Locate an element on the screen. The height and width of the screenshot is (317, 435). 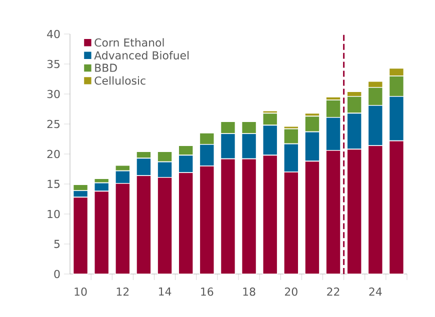
y-tick-label: 20 is located at coordinates (53, 154).